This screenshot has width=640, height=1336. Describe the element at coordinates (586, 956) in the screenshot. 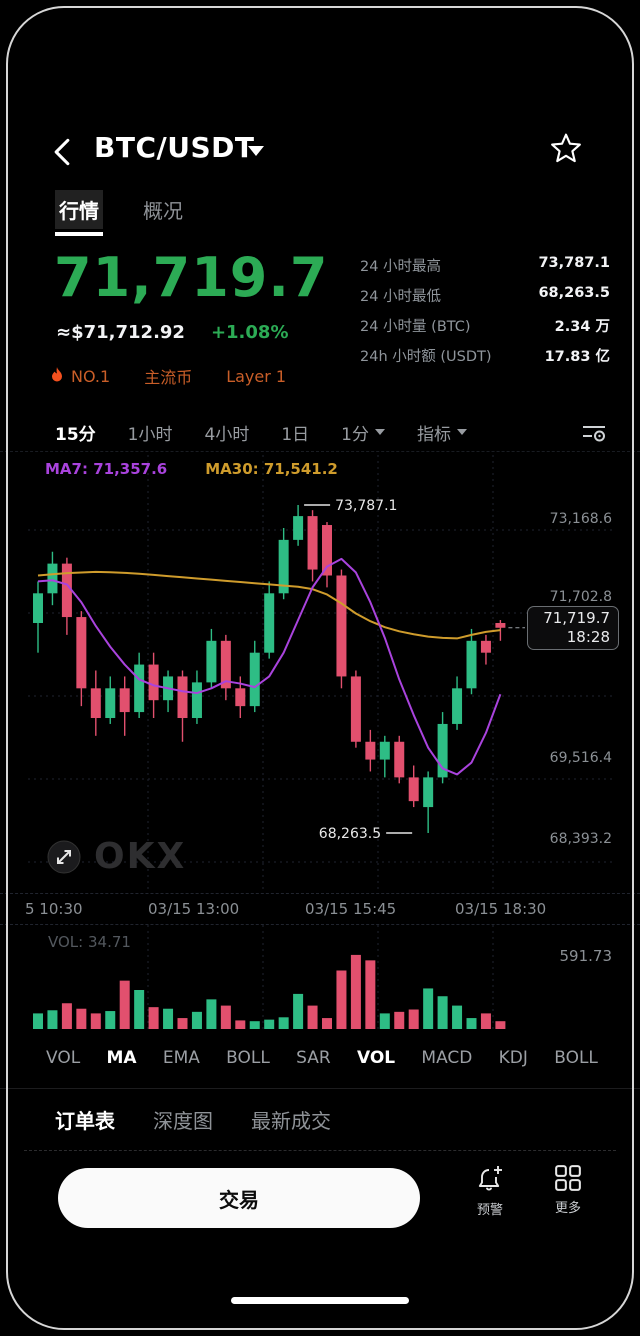

I see `volume-axis-label: 591.73` at that location.